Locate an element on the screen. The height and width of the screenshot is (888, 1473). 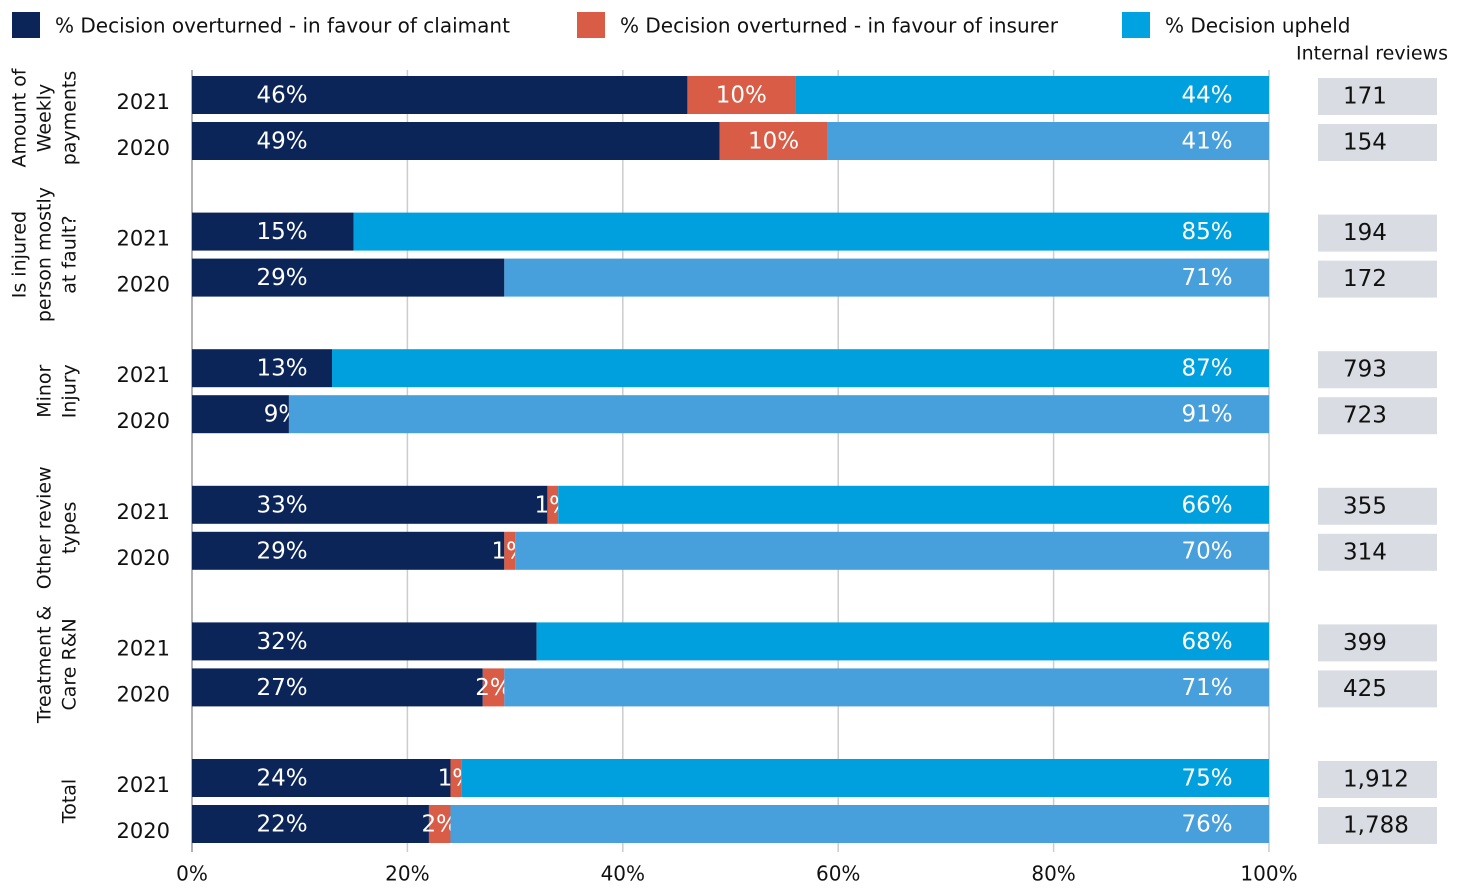
reviews-value: 194 is located at coordinates (1365, 233).